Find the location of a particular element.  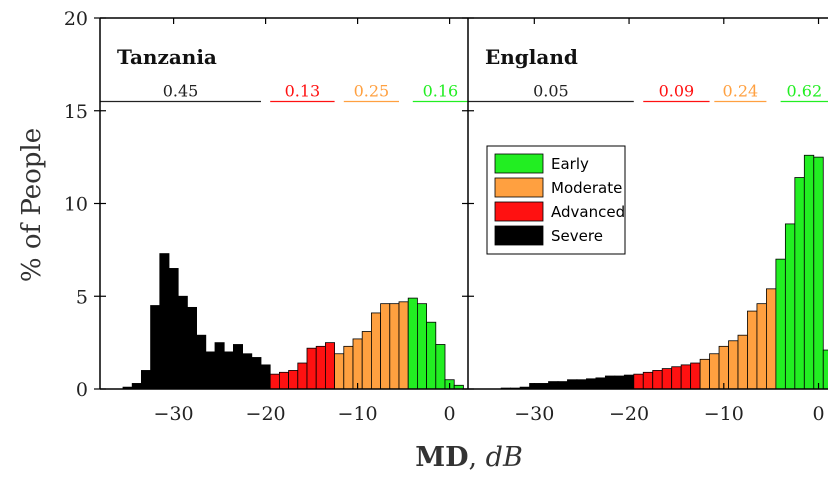

range-label-moderate: 0.25 is located at coordinates (372, 90).